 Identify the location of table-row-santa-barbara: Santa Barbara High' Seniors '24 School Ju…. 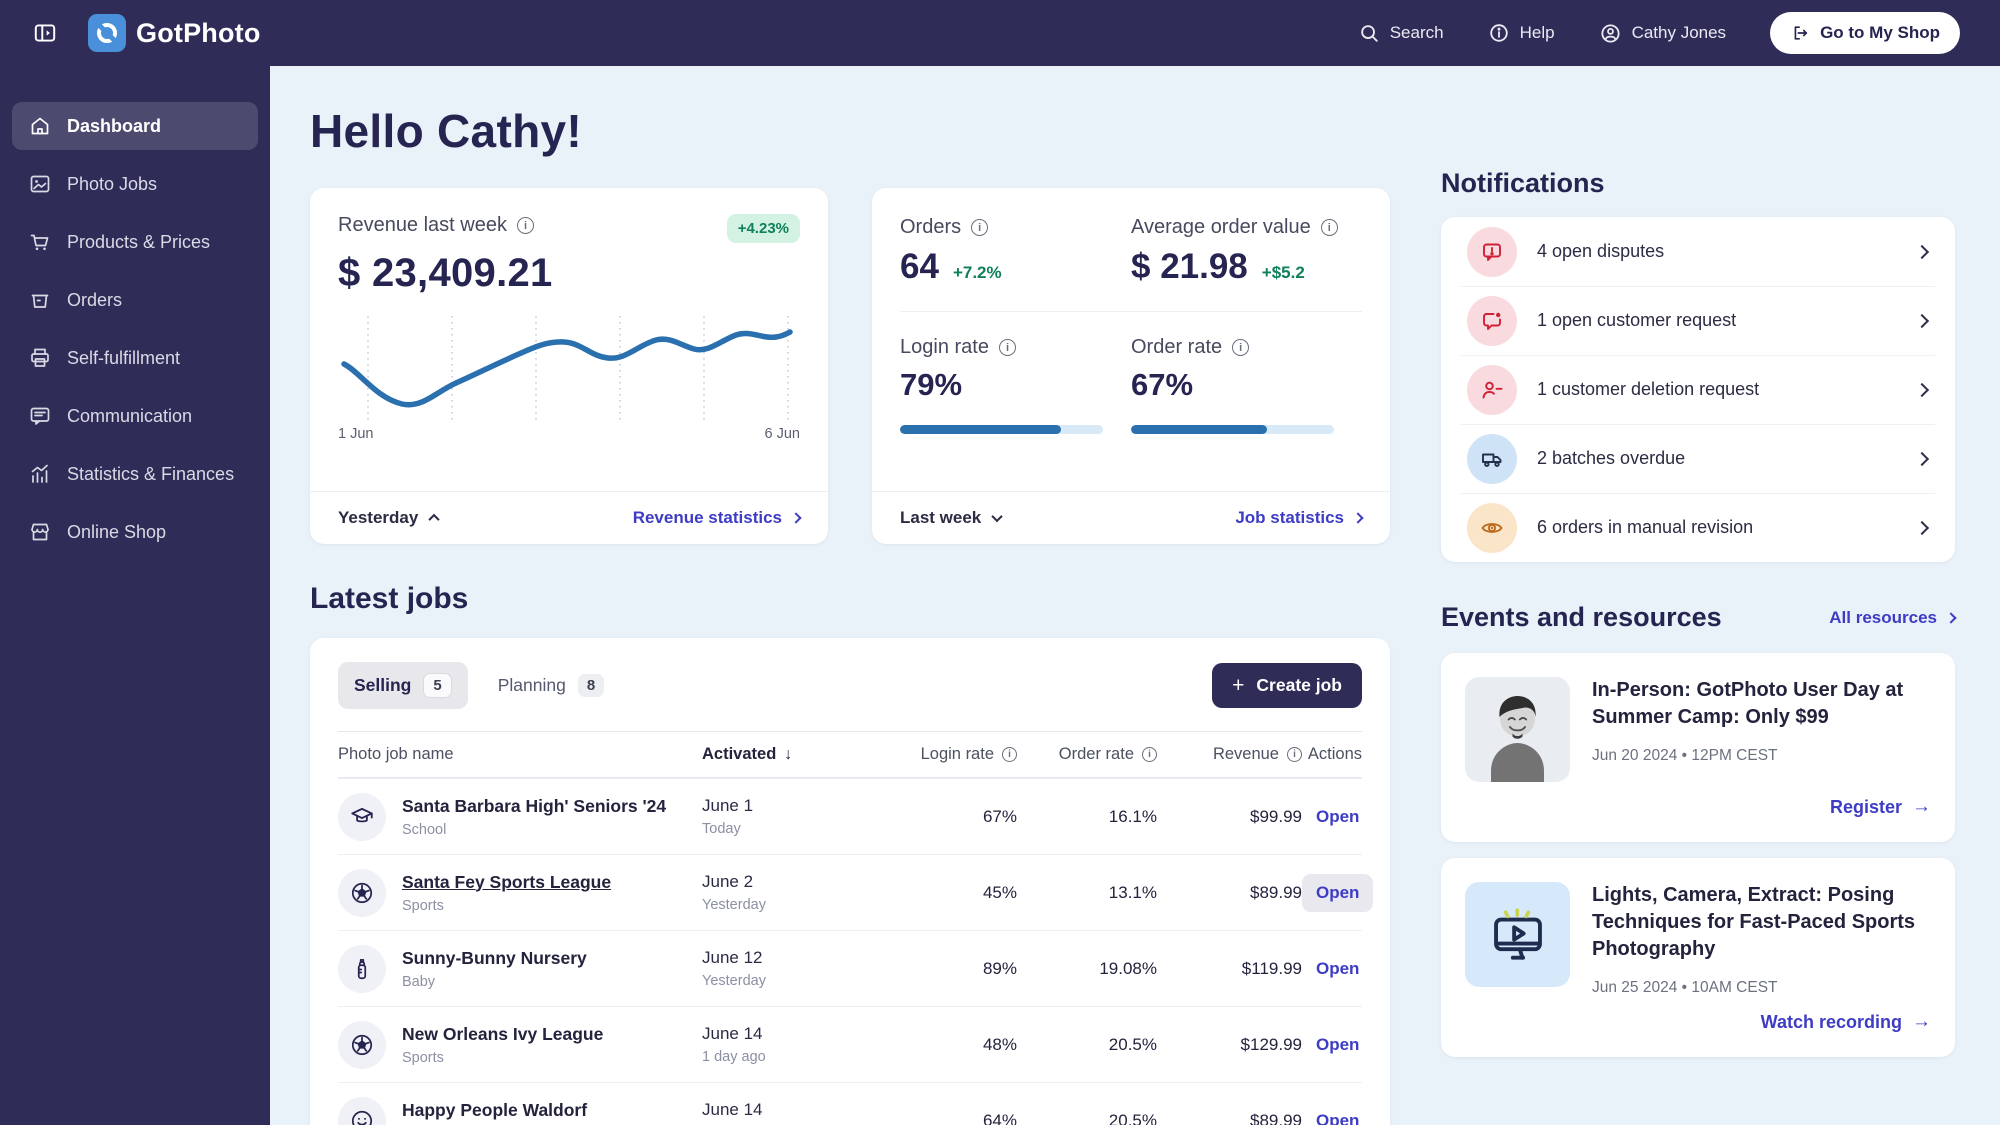
(850, 816).